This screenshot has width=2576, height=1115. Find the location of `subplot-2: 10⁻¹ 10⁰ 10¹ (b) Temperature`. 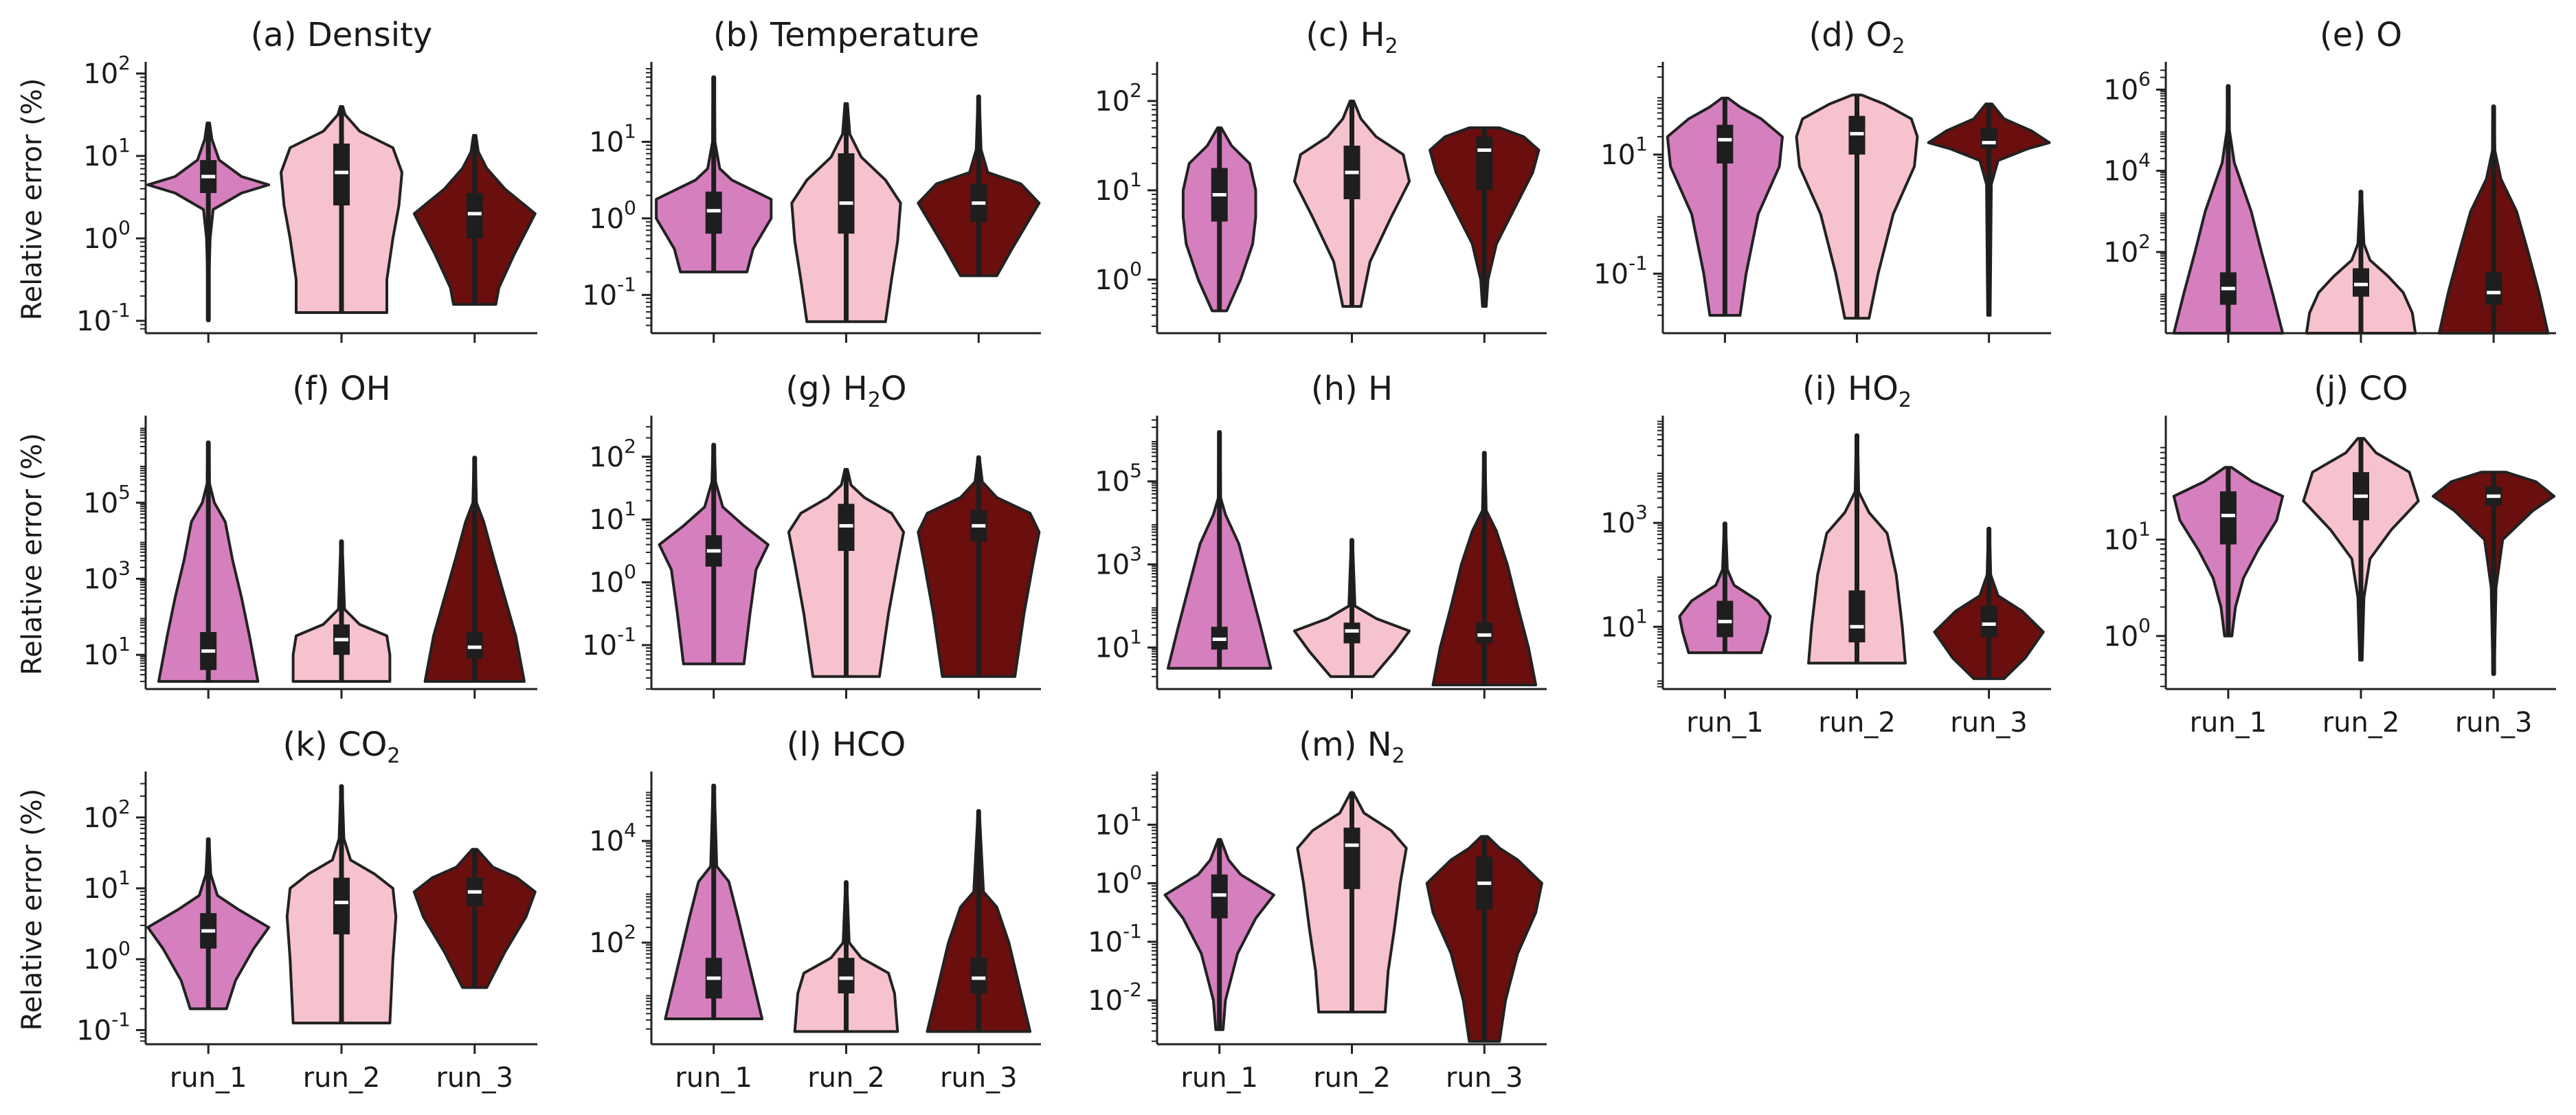

subplot-2: 10⁻¹ 10⁰ 10¹ (b) Temperature is located at coordinates (811, 179).